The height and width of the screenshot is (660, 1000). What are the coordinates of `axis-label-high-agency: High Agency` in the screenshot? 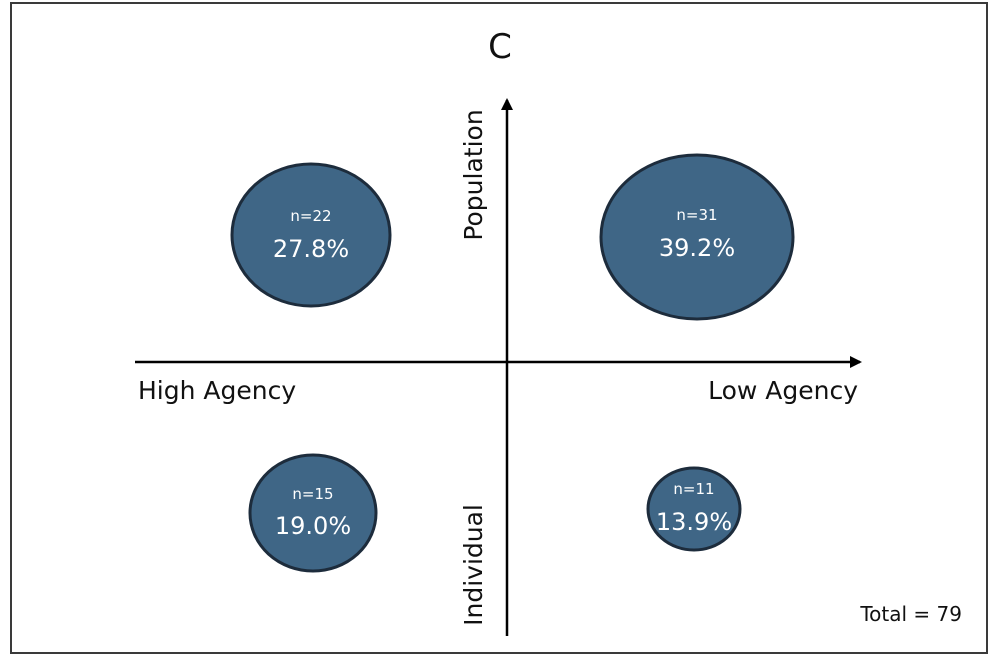 It's located at (217, 390).